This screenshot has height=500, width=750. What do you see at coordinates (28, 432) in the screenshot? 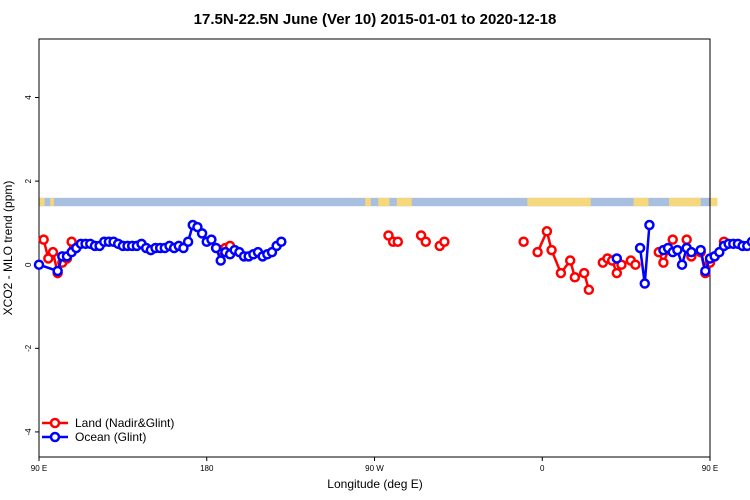
I see `y-tick-label: -4` at bounding box center [28, 432].